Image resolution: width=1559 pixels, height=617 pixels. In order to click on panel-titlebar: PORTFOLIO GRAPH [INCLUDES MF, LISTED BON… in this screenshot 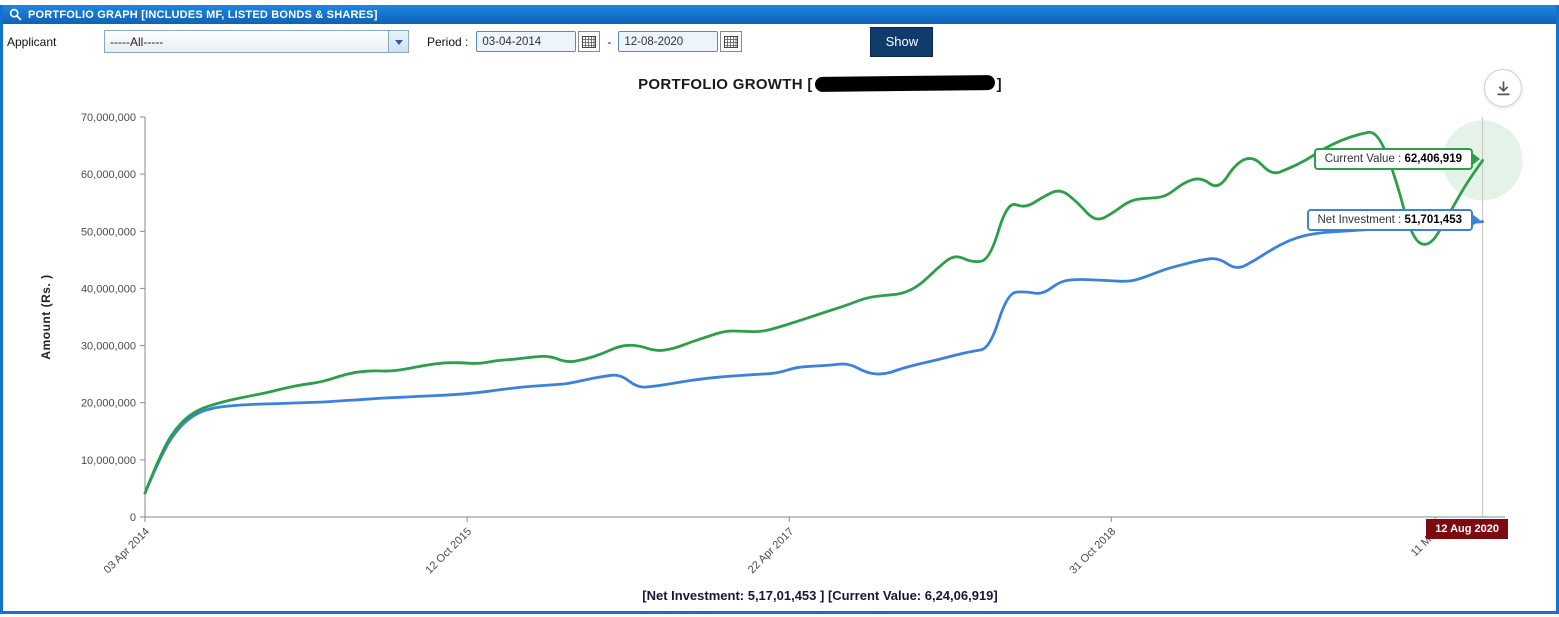, I will do `click(779, 14)`.